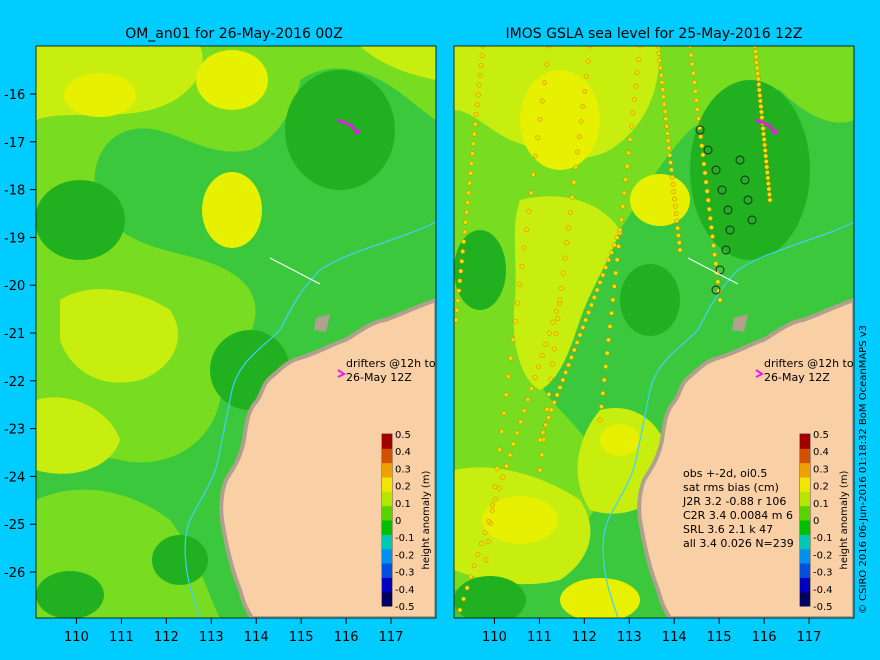 The width and height of the screenshot is (880, 660). Describe the element at coordinates (821, 469) in the screenshot. I see `colorbar-tick-label: 0.3` at that location.